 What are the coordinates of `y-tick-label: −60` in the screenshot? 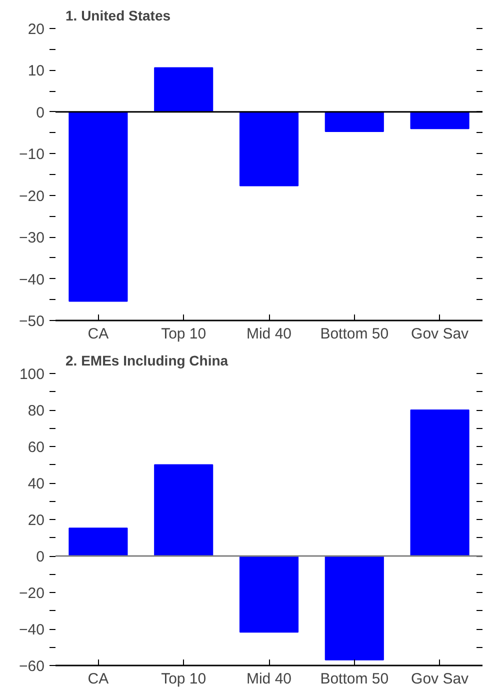 It's located at (32, 666).